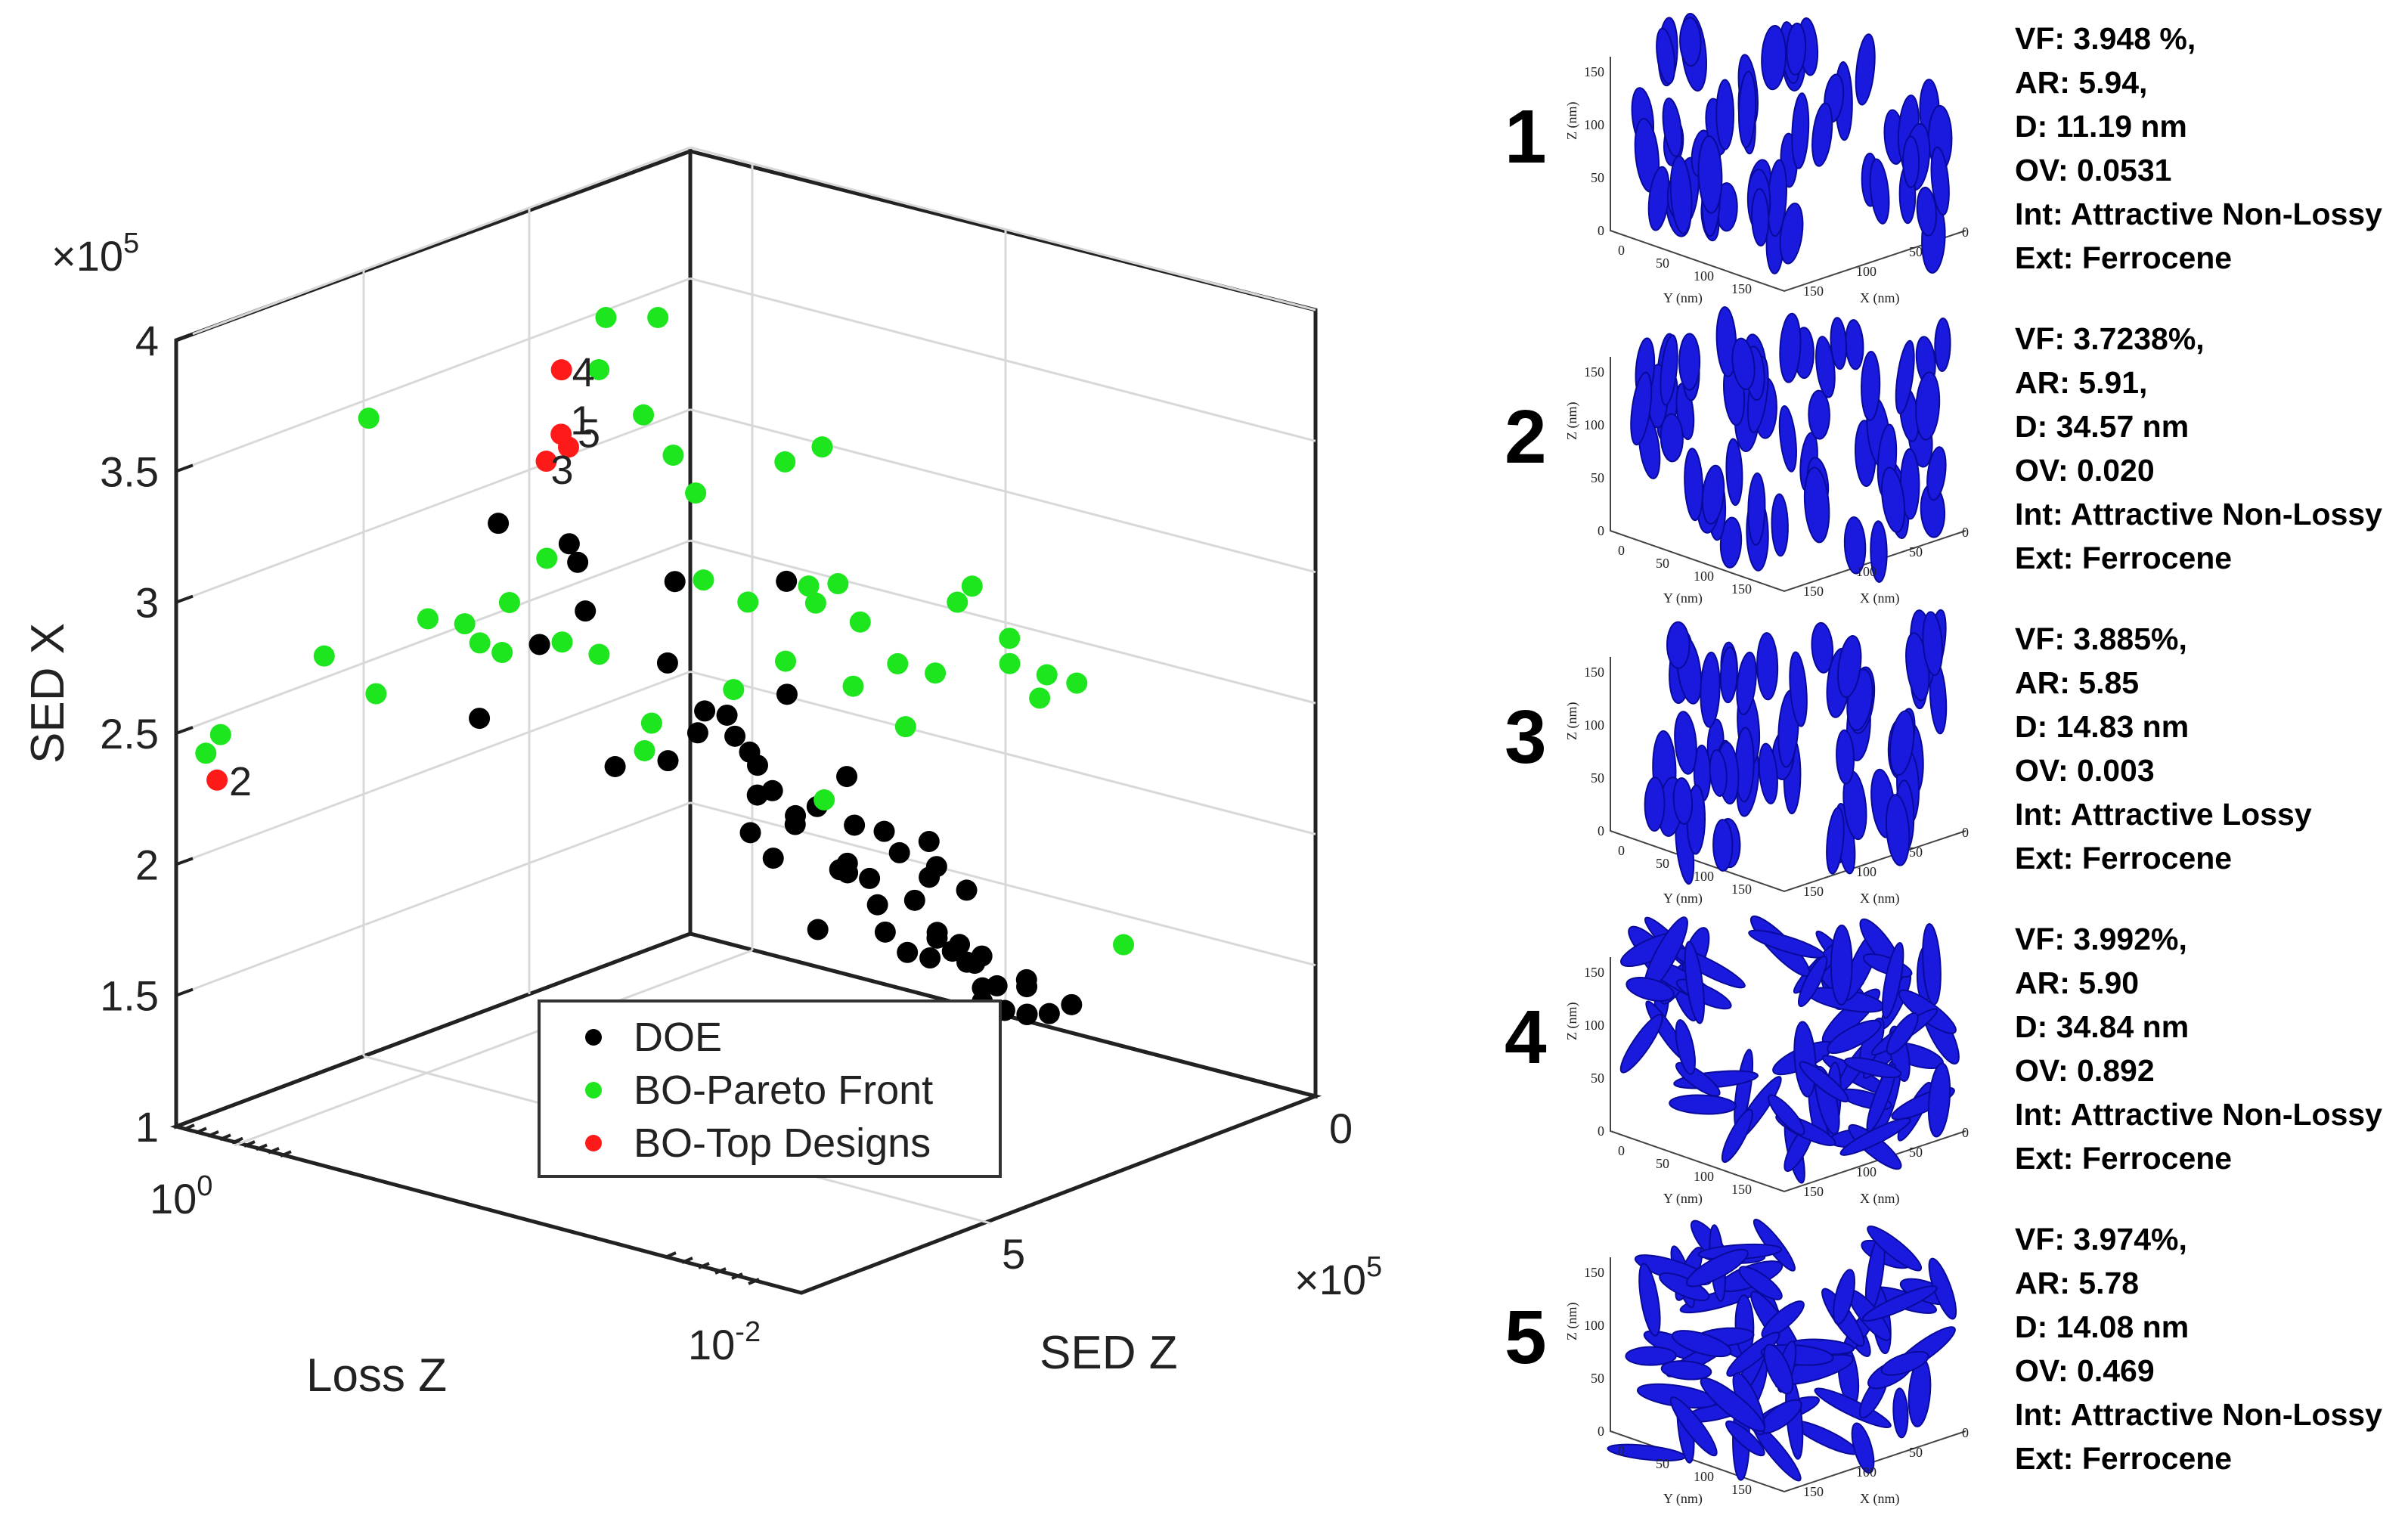  I want to click on z-tick-label: 4, so click(147, 340).